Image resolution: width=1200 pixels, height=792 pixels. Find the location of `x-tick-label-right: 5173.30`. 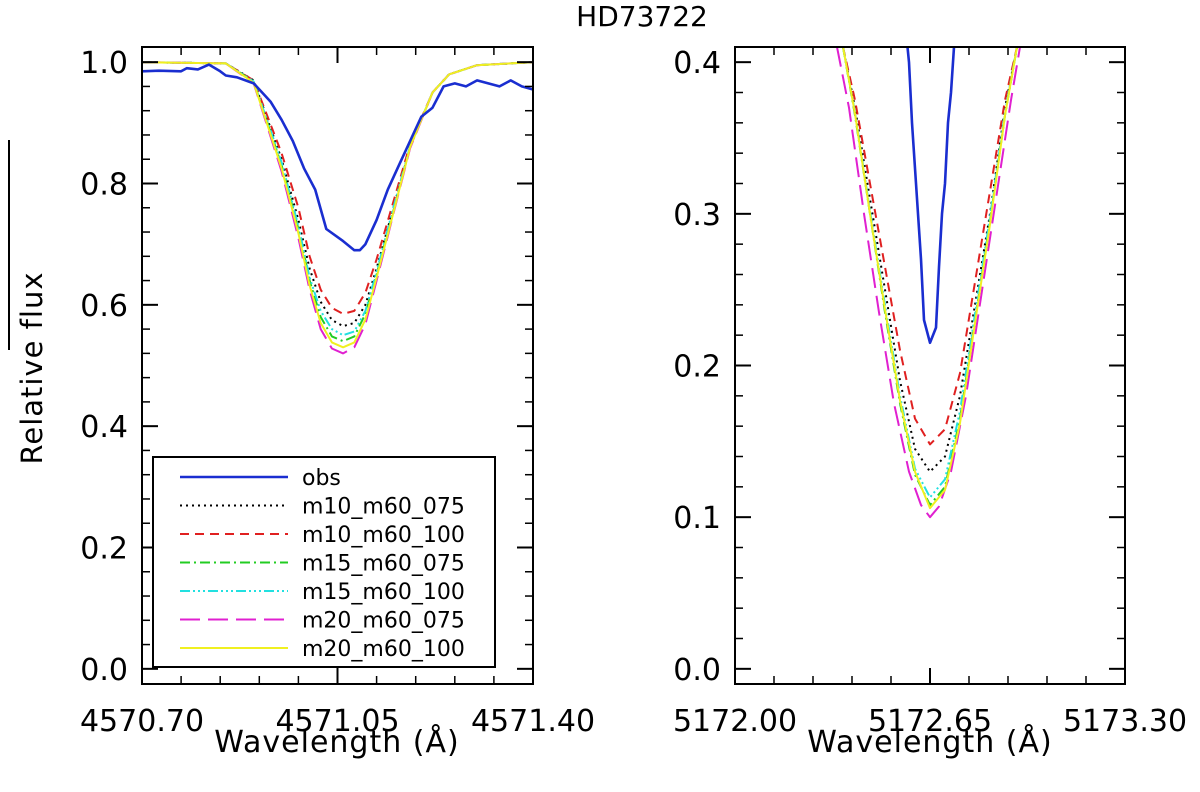

x-tick-label-right: 5173.30 is located at coordinates (1125, 721).